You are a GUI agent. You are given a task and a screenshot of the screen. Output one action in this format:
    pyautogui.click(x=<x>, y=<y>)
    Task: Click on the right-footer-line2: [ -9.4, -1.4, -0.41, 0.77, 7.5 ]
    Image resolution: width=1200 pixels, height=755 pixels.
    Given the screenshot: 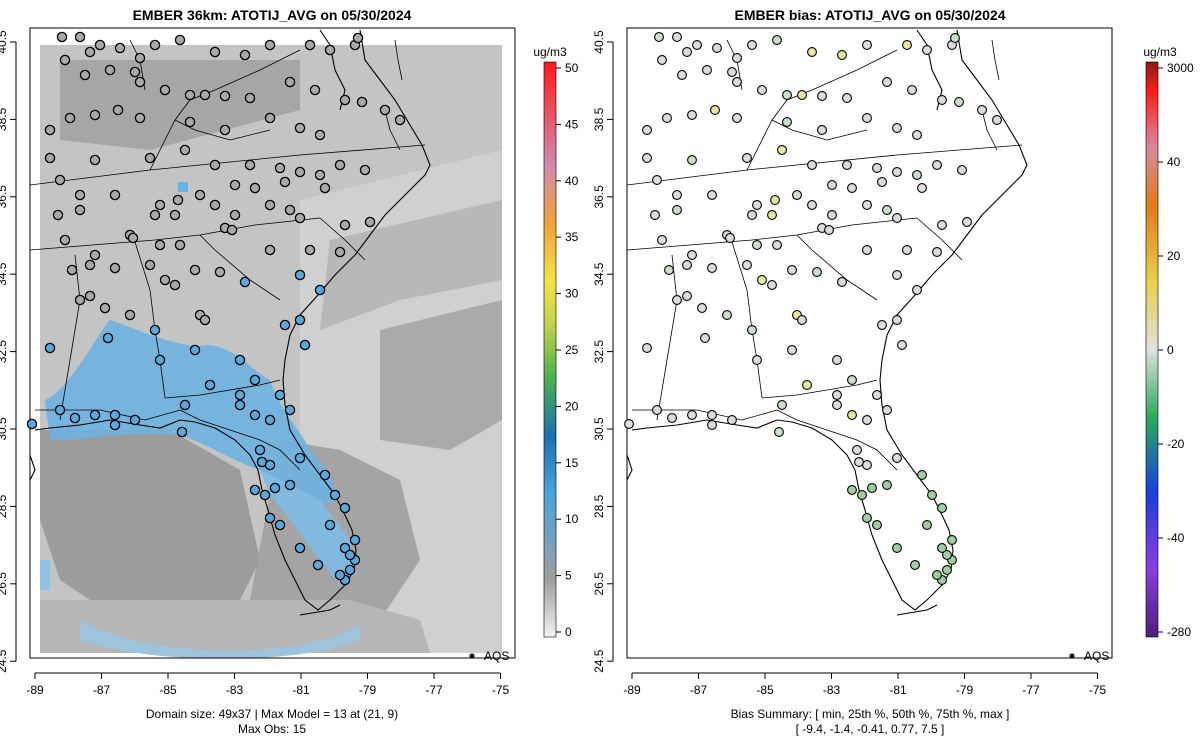 What is the action you would take?
    pyautogui.click(x=870, y=729)
    